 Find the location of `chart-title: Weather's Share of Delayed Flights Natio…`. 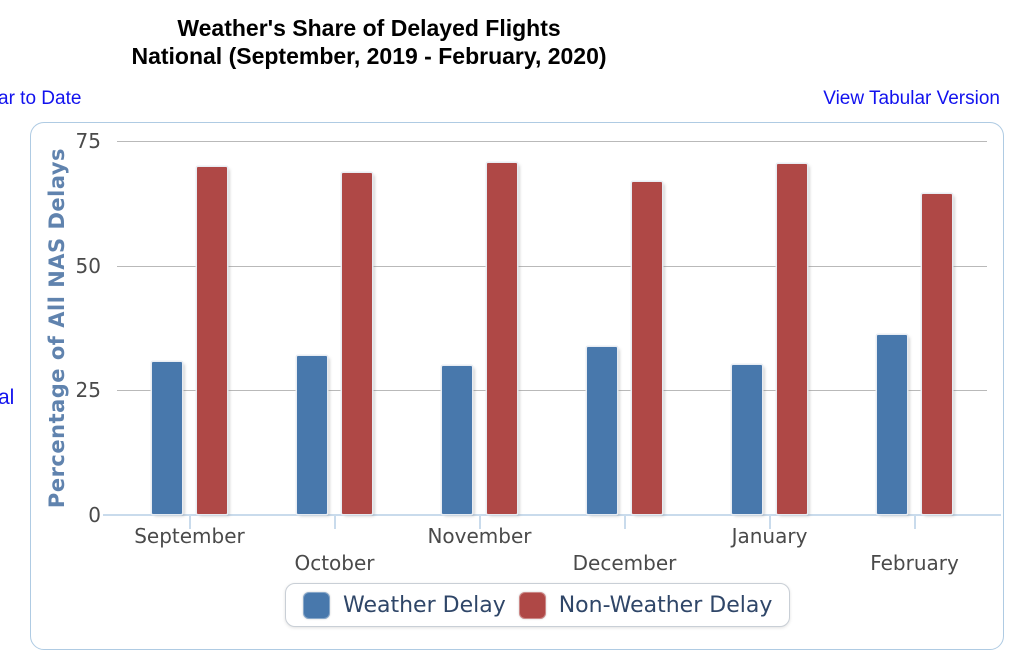

chart-title: Weather's Share of Delayed Flights Natio… is located at coordinates (369, 42).